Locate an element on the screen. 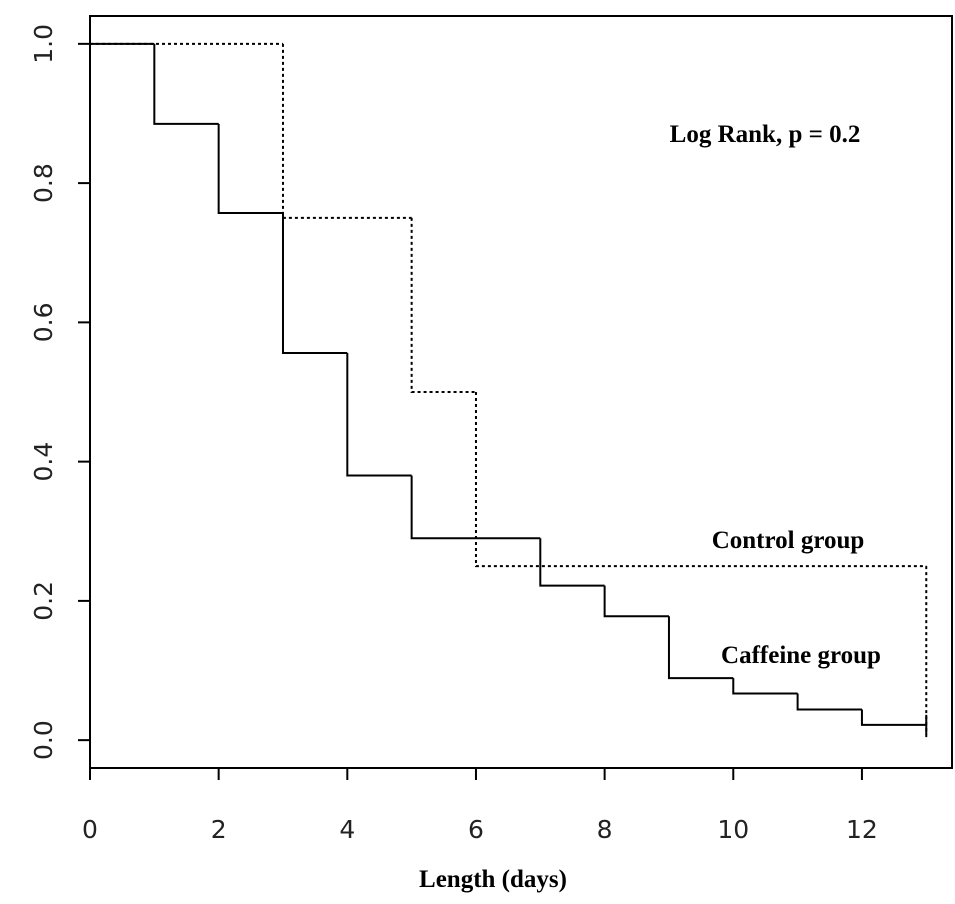  series-label: Caffeine group is located at coordinates (801, 655).